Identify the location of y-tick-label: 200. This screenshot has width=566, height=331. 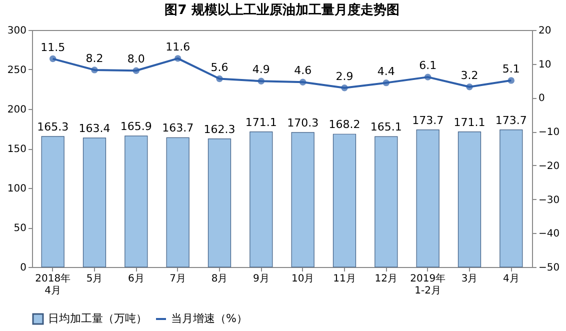
(16, 110).